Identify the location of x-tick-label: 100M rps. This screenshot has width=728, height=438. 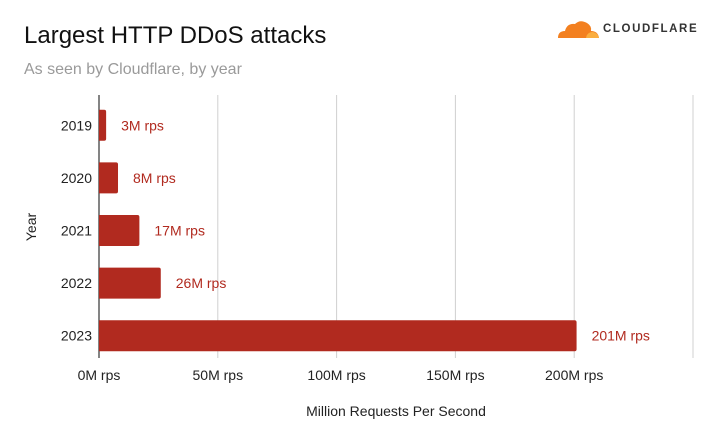
(336, 375).